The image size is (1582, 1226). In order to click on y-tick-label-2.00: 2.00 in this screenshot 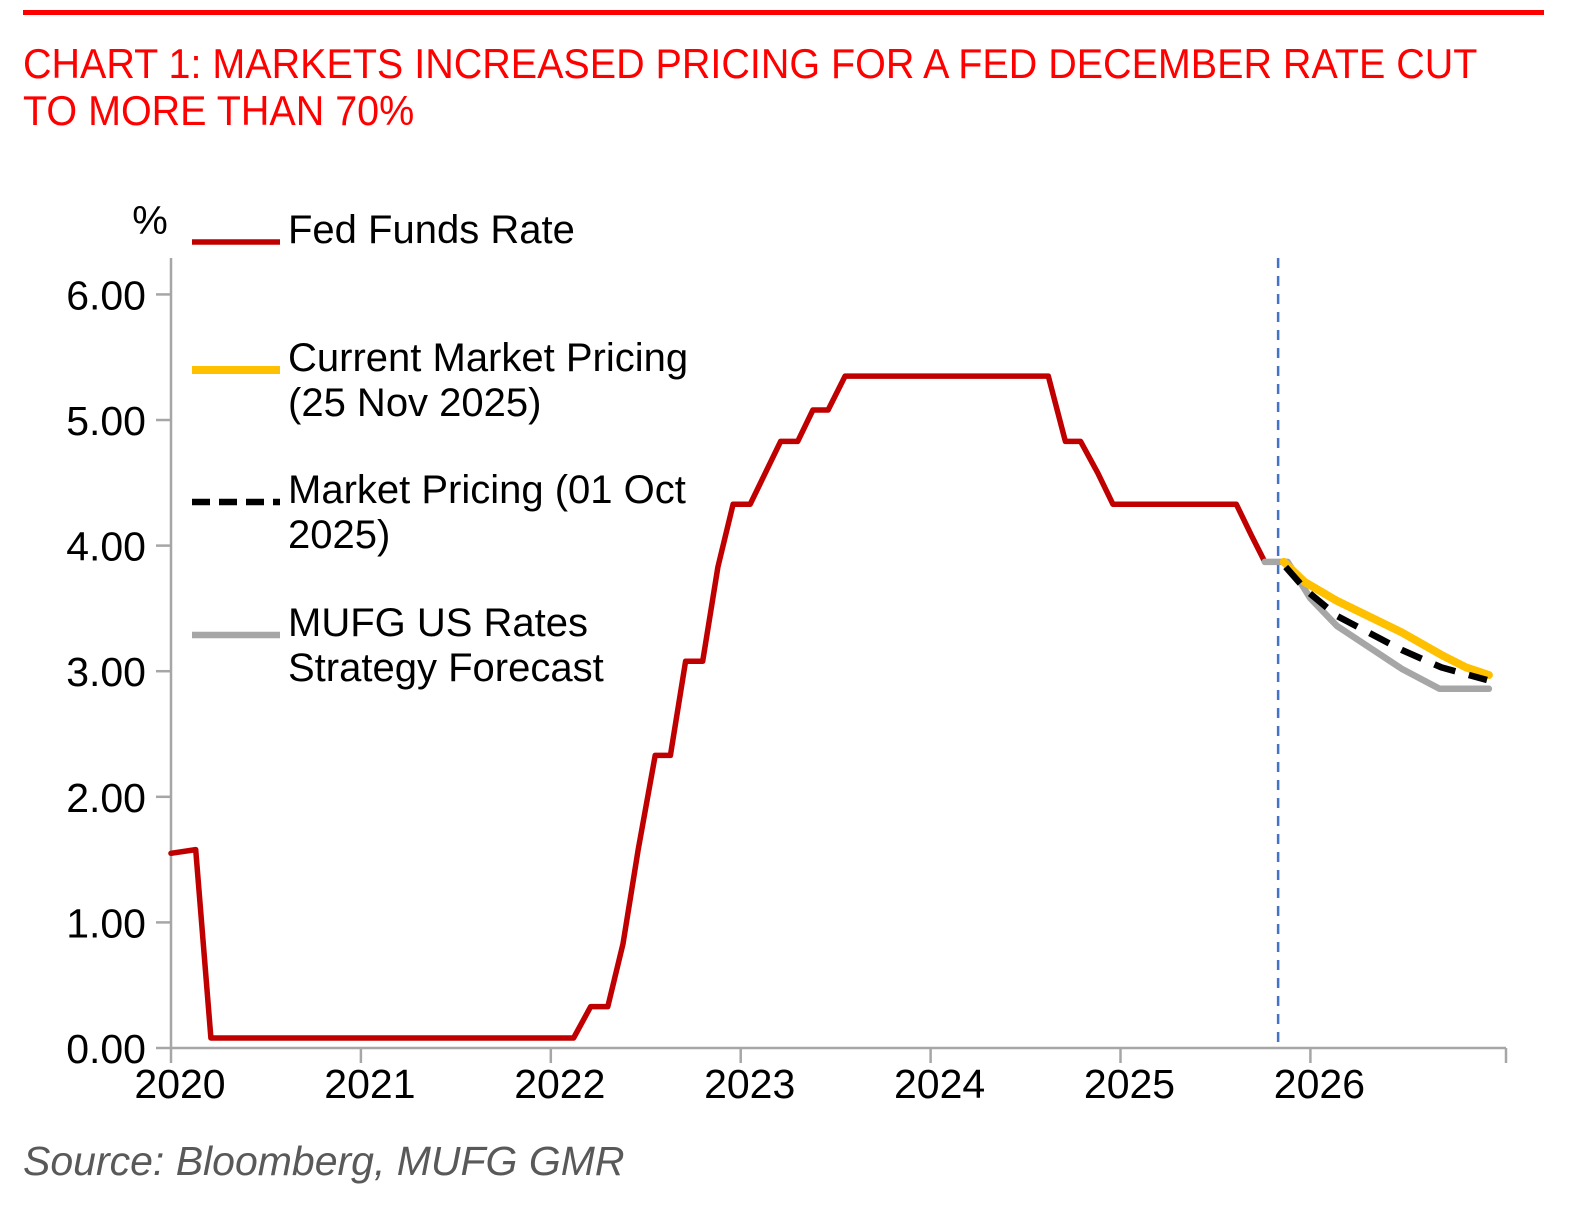, I will do `click(106, 798)`.